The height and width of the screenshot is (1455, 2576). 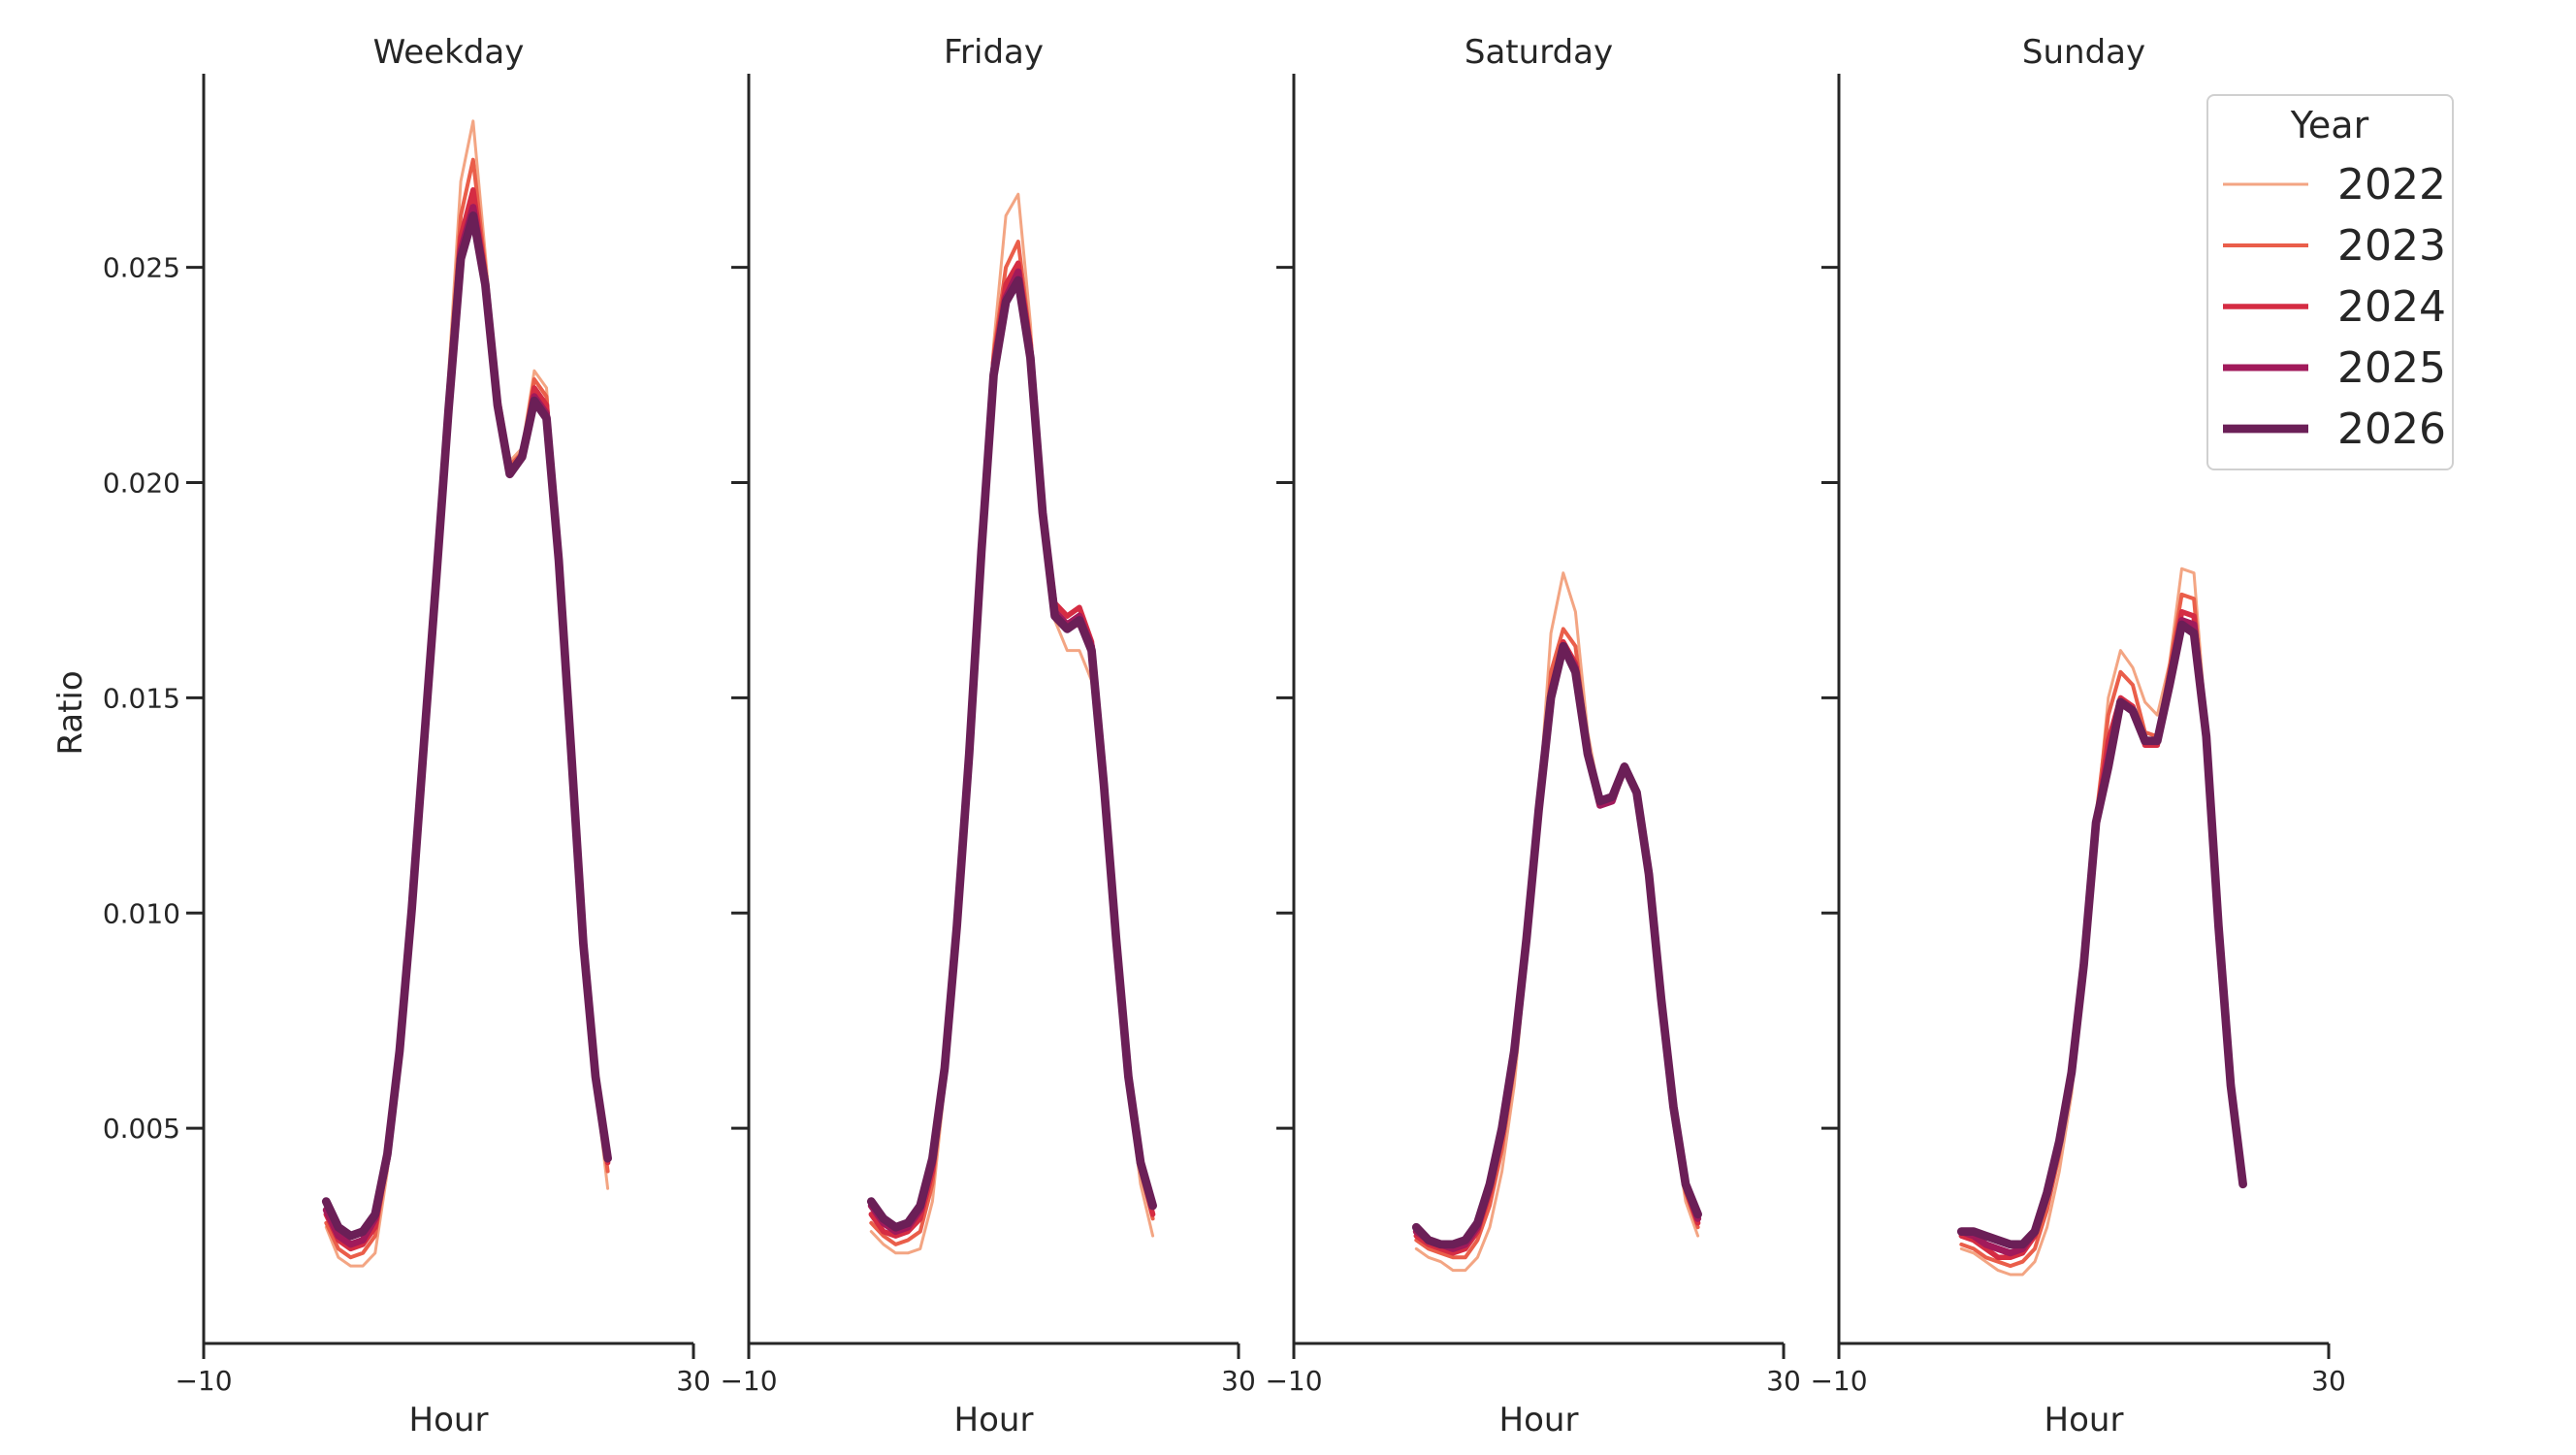 What do you see at coordinates (141, 913) in the screenshot?
I see `y-tick-label: 0.010` at bounding box center [141, 913].